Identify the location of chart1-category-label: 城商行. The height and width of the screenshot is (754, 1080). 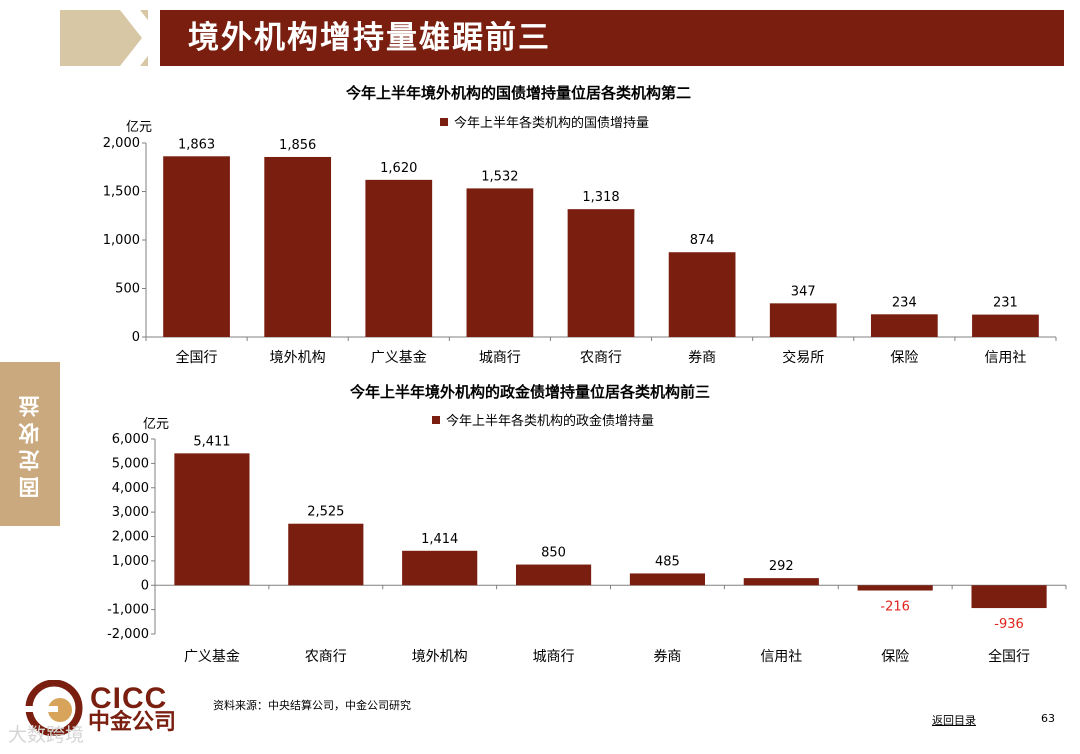
(500, 358).